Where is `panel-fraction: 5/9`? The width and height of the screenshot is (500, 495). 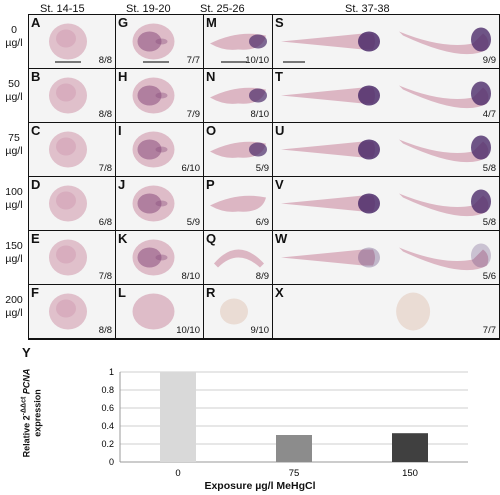
panel-fraction: 5/9 is located at coordinates (193, 222).